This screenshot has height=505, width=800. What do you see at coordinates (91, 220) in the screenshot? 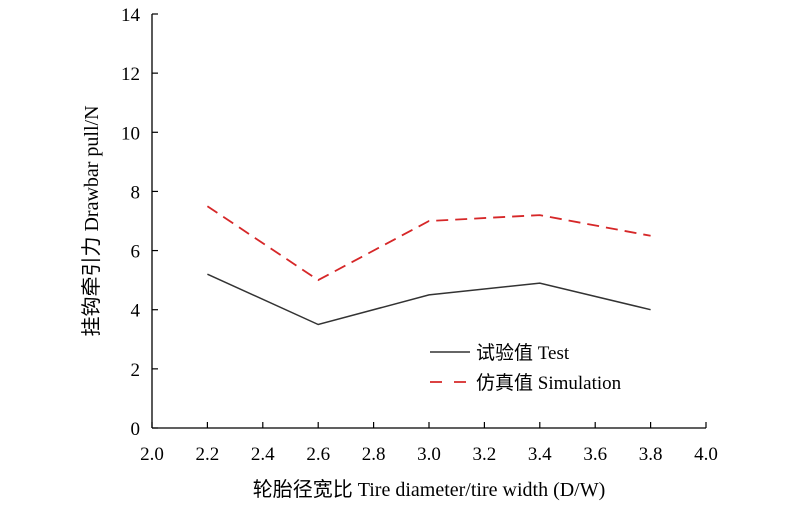
I see `y-axis-title: 挂钩牵引力 Drawbar pull/N` at bounding box center [91, 220].